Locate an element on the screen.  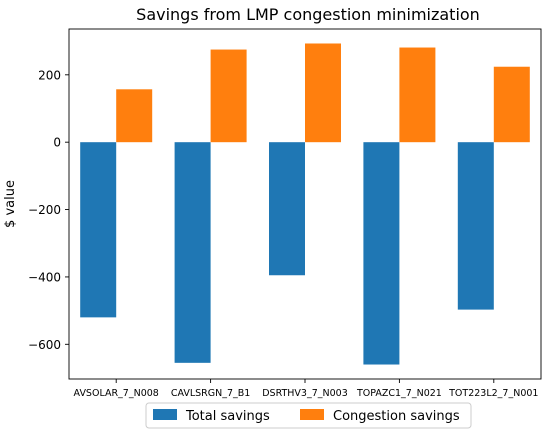
y-tick-label: −200 is located at coordinates (44, 210).